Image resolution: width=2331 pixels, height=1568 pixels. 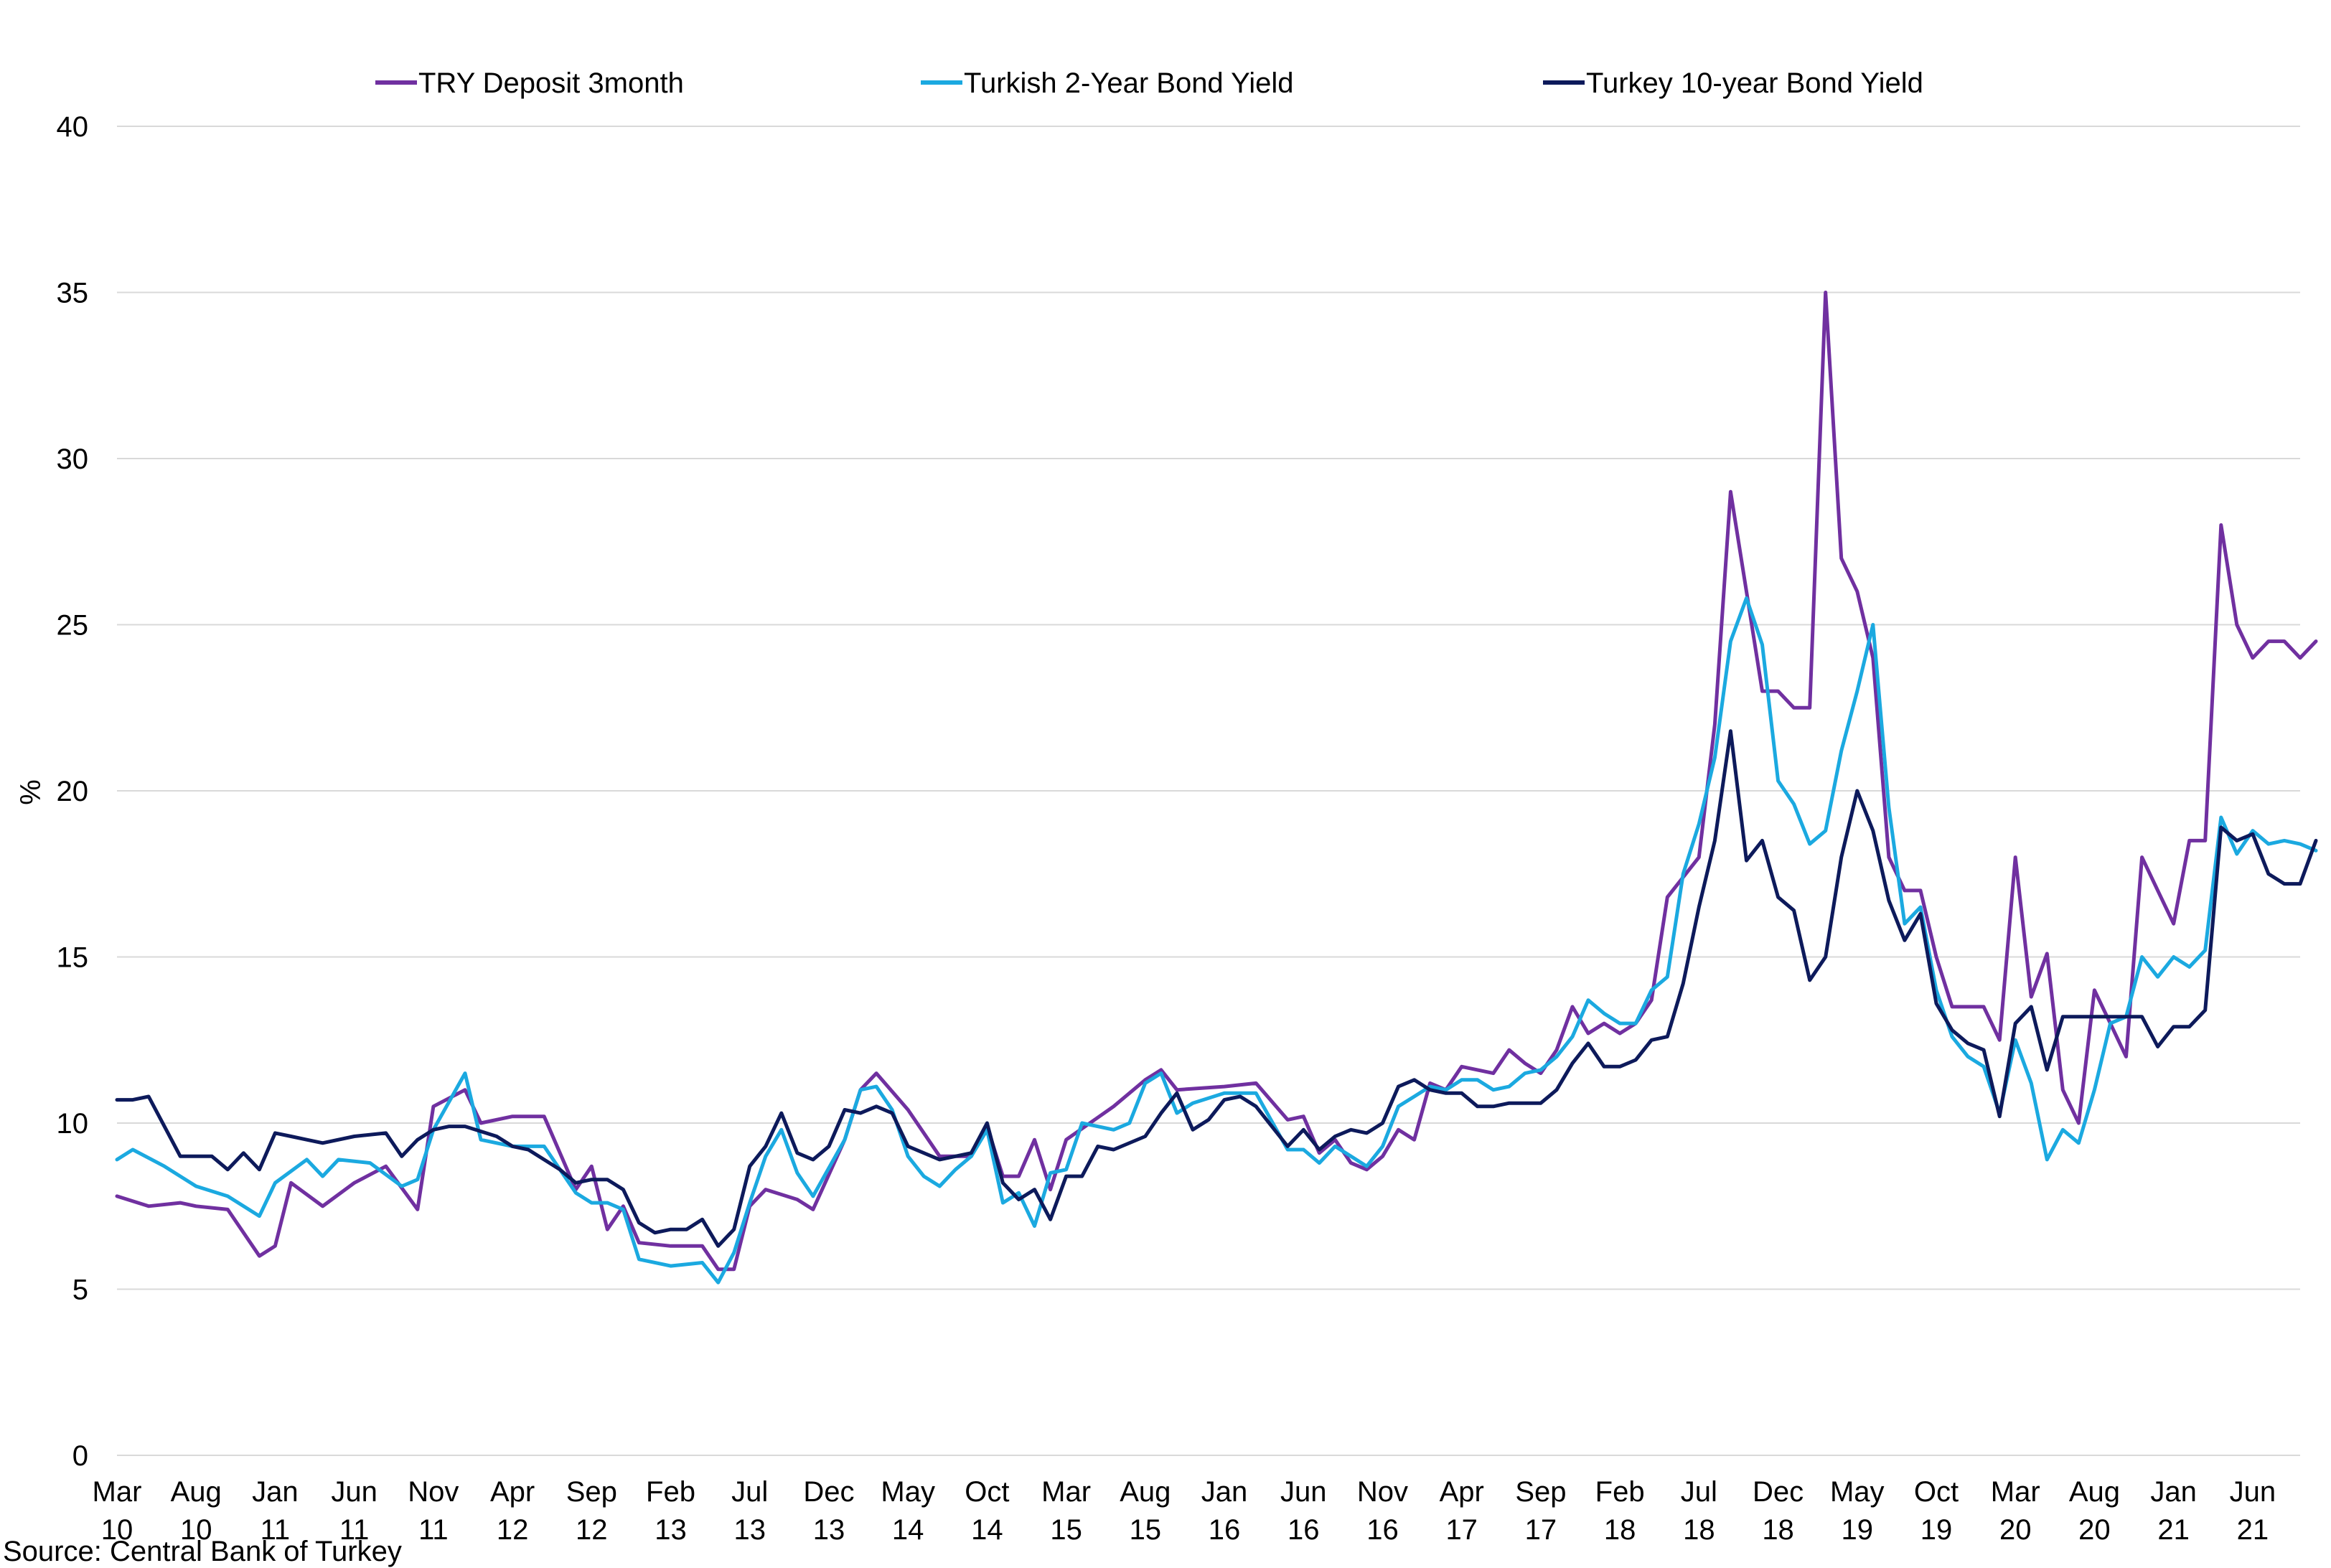 What do you see at coordinates (2173, 1511) in the screenshot?
I see `x-tick-label: Jan 21` at bounding box center [2173, 1511].